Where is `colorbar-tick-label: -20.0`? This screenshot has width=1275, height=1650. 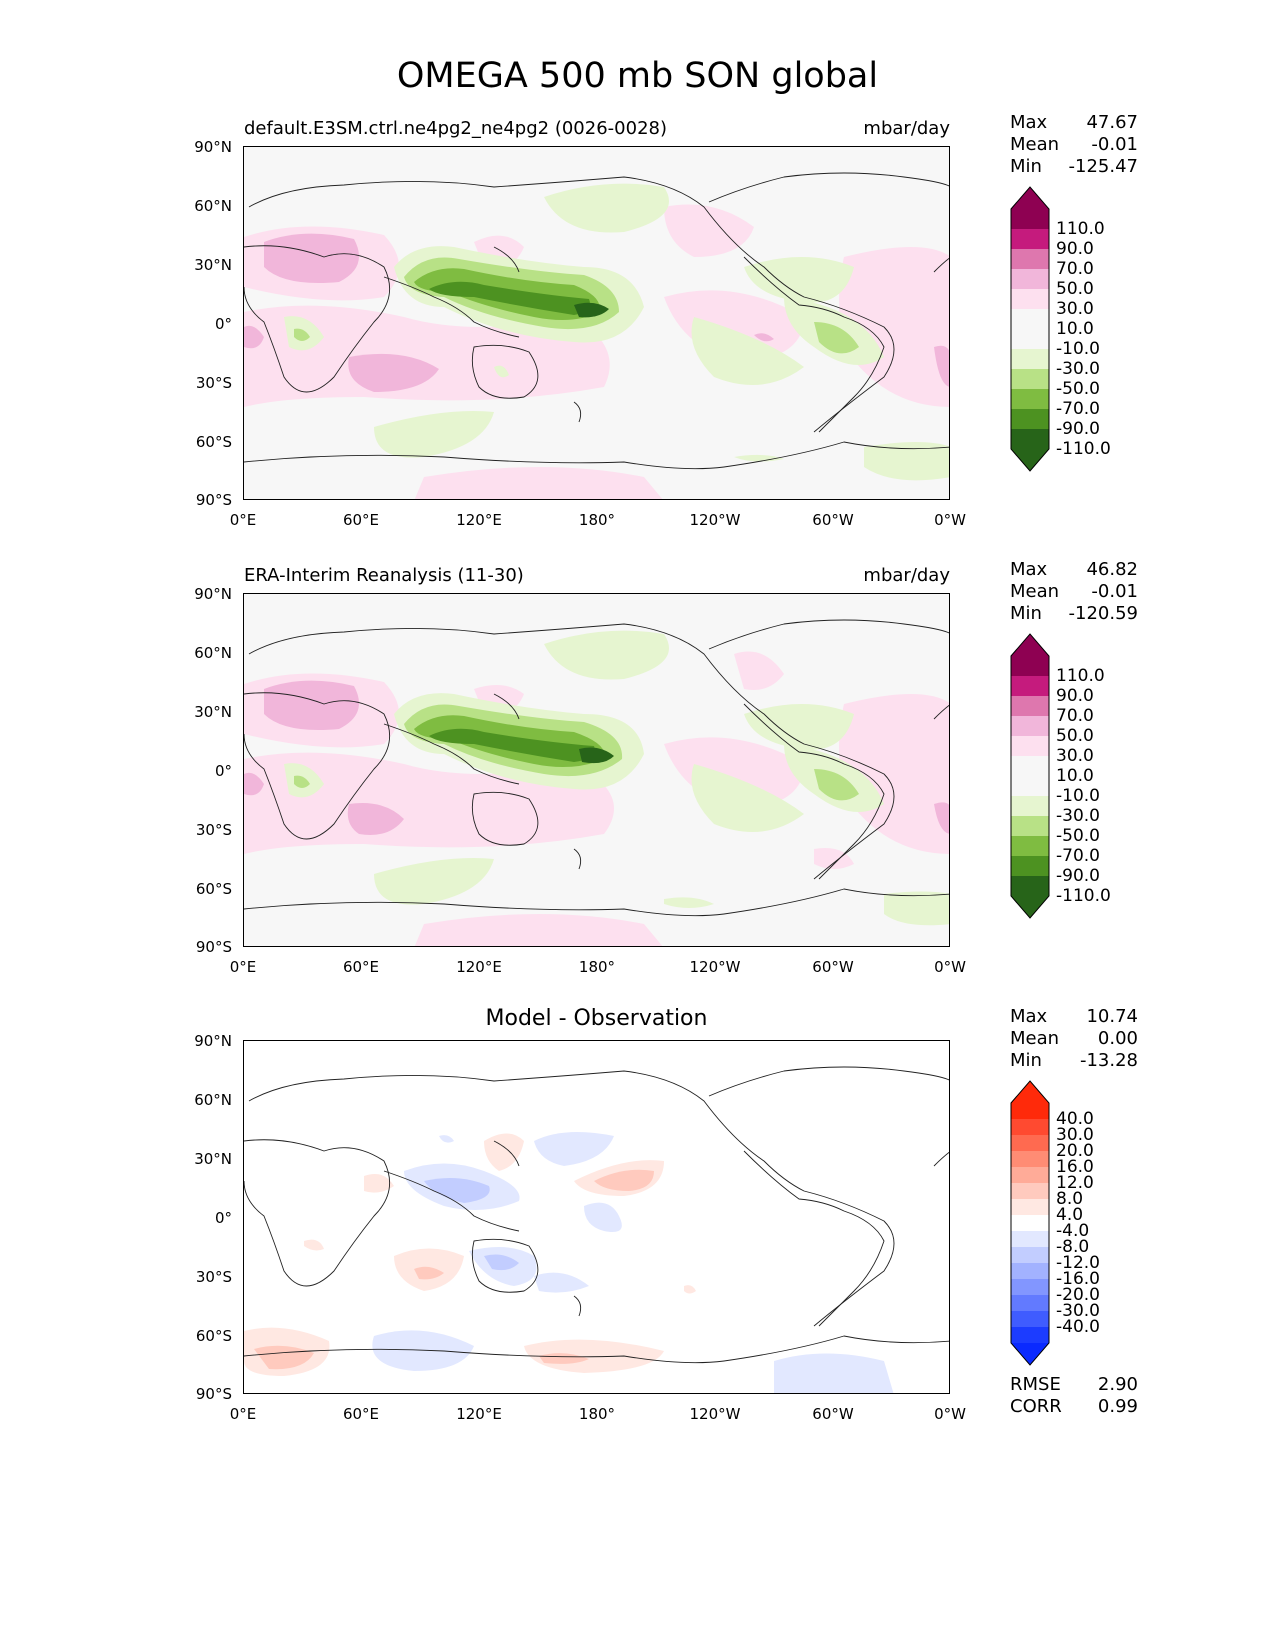
colorbar-tick-label: -20.0 is located at coordinates (1078, 1295).